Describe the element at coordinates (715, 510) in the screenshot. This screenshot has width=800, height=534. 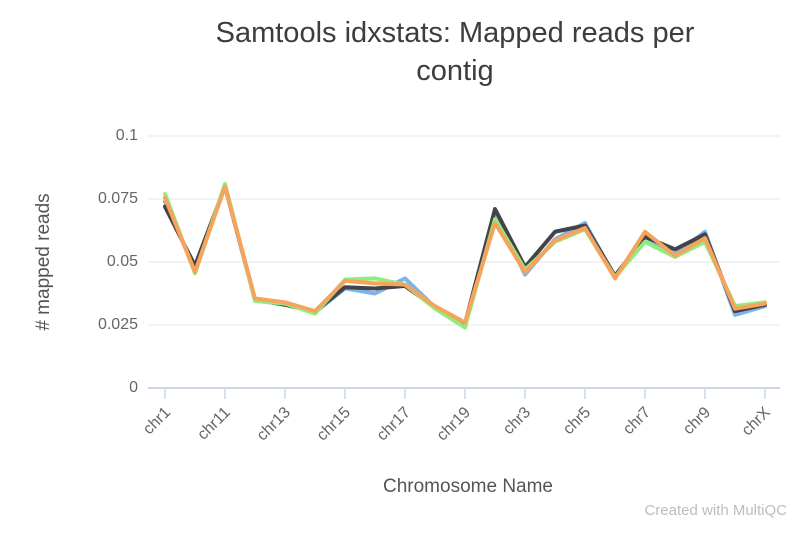
I see `multiqc-watermark: Created with MultiQC` at that location.